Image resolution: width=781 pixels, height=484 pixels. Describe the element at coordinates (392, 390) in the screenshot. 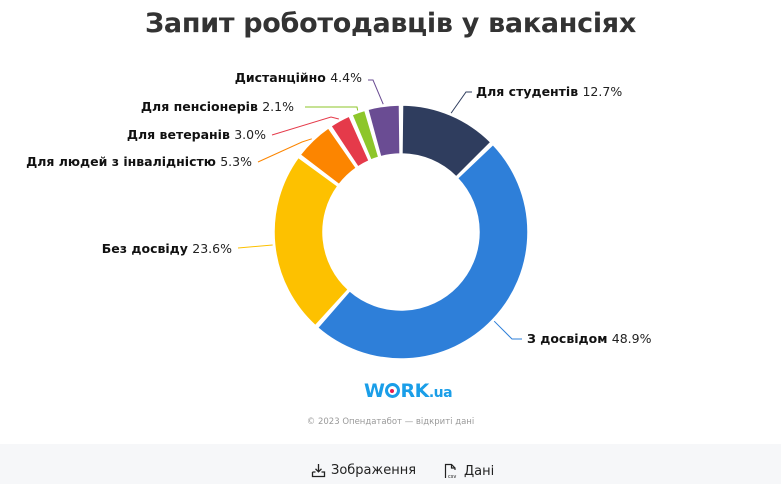

I see `logo-o-icon` at that location.